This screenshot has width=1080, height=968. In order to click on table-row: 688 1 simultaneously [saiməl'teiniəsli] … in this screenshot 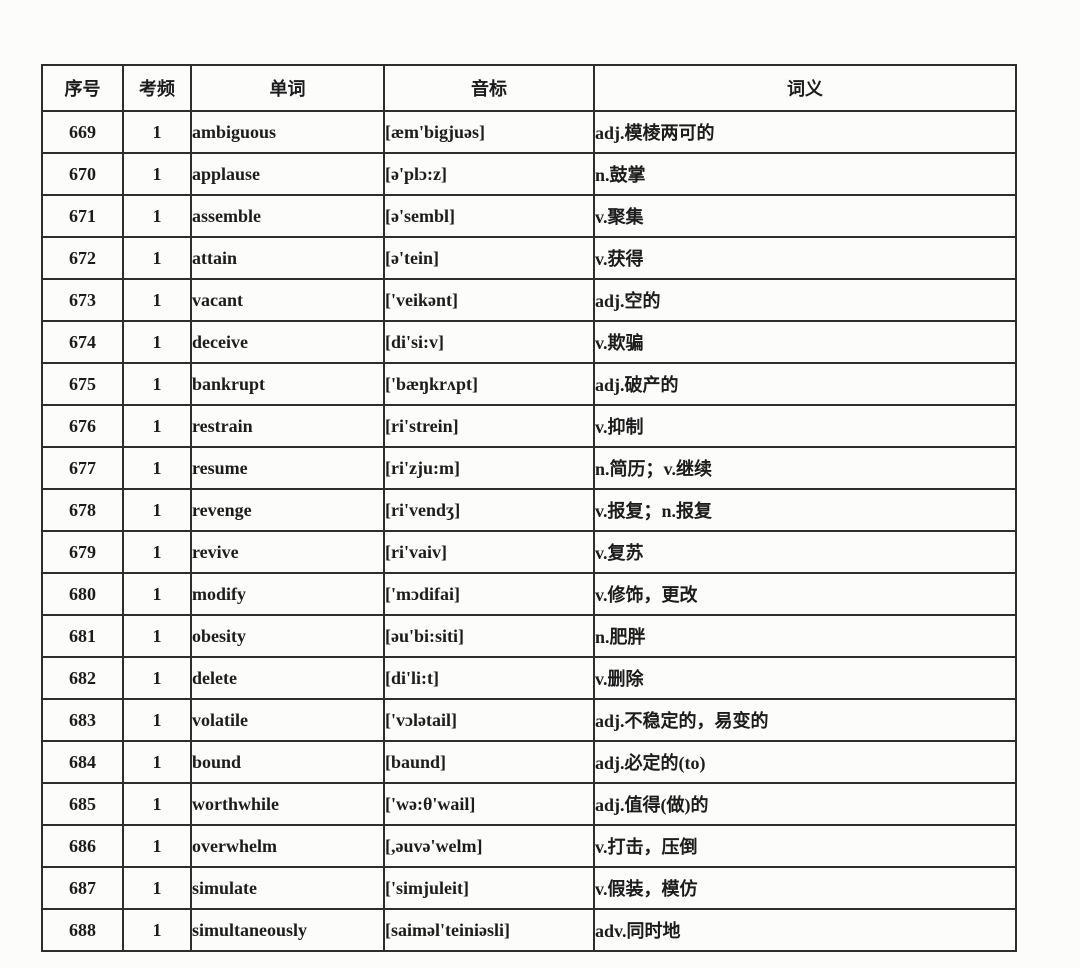, I will do `click(529, 930)`.